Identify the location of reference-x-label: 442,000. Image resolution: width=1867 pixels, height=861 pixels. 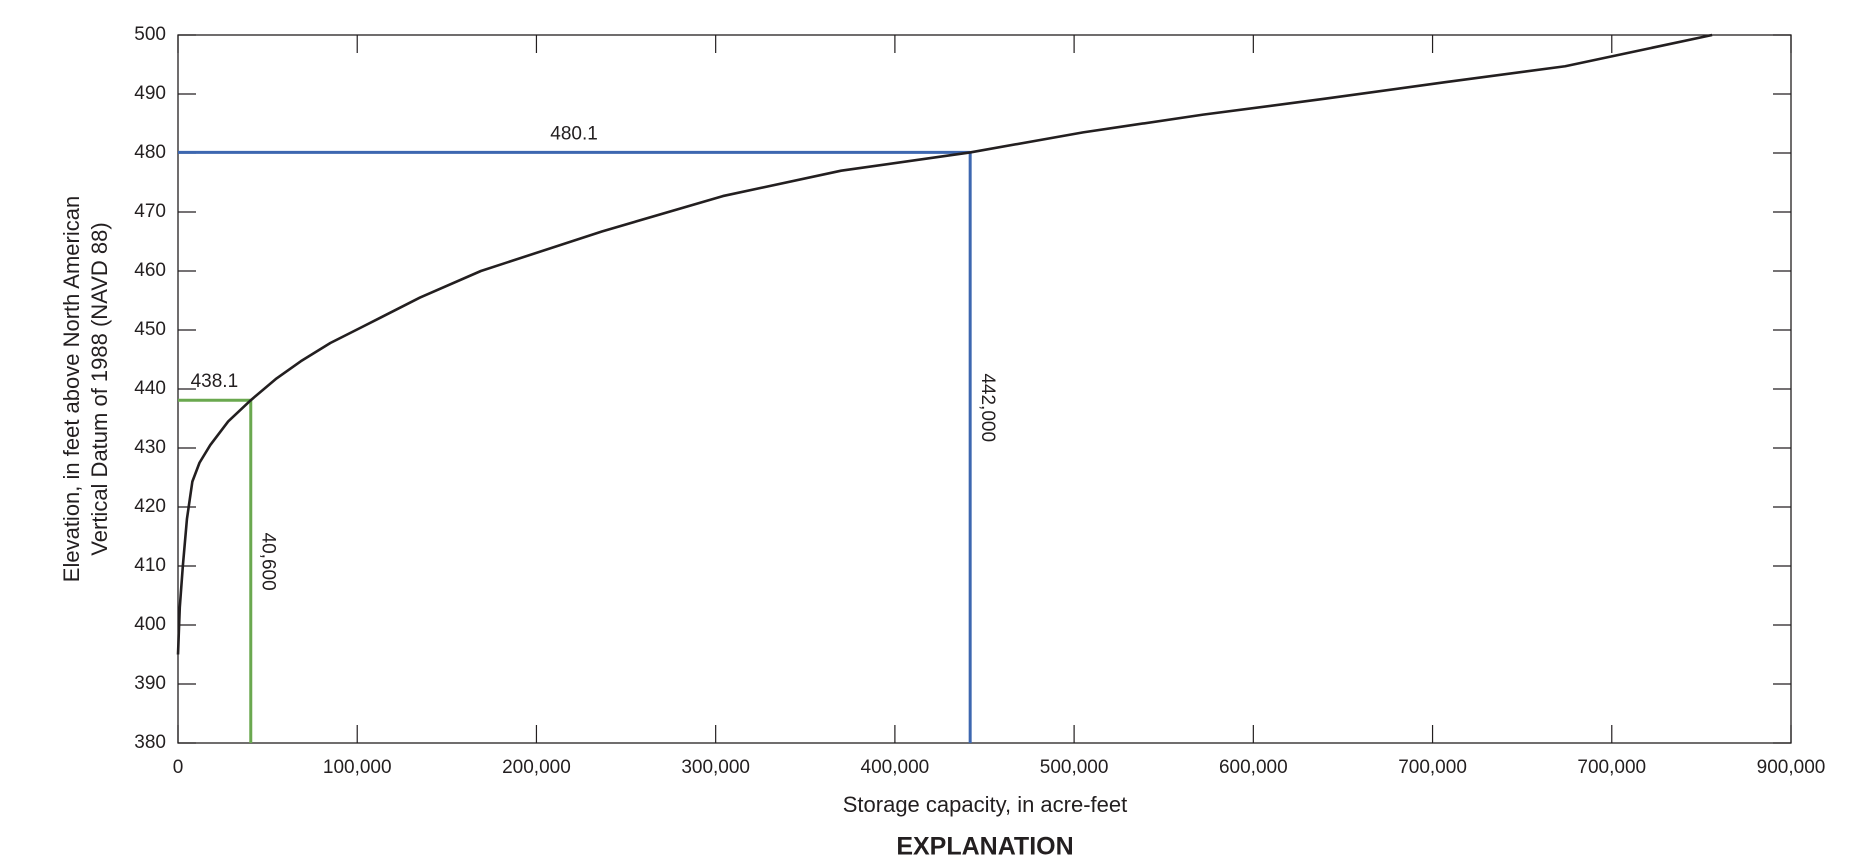
(987, 407).